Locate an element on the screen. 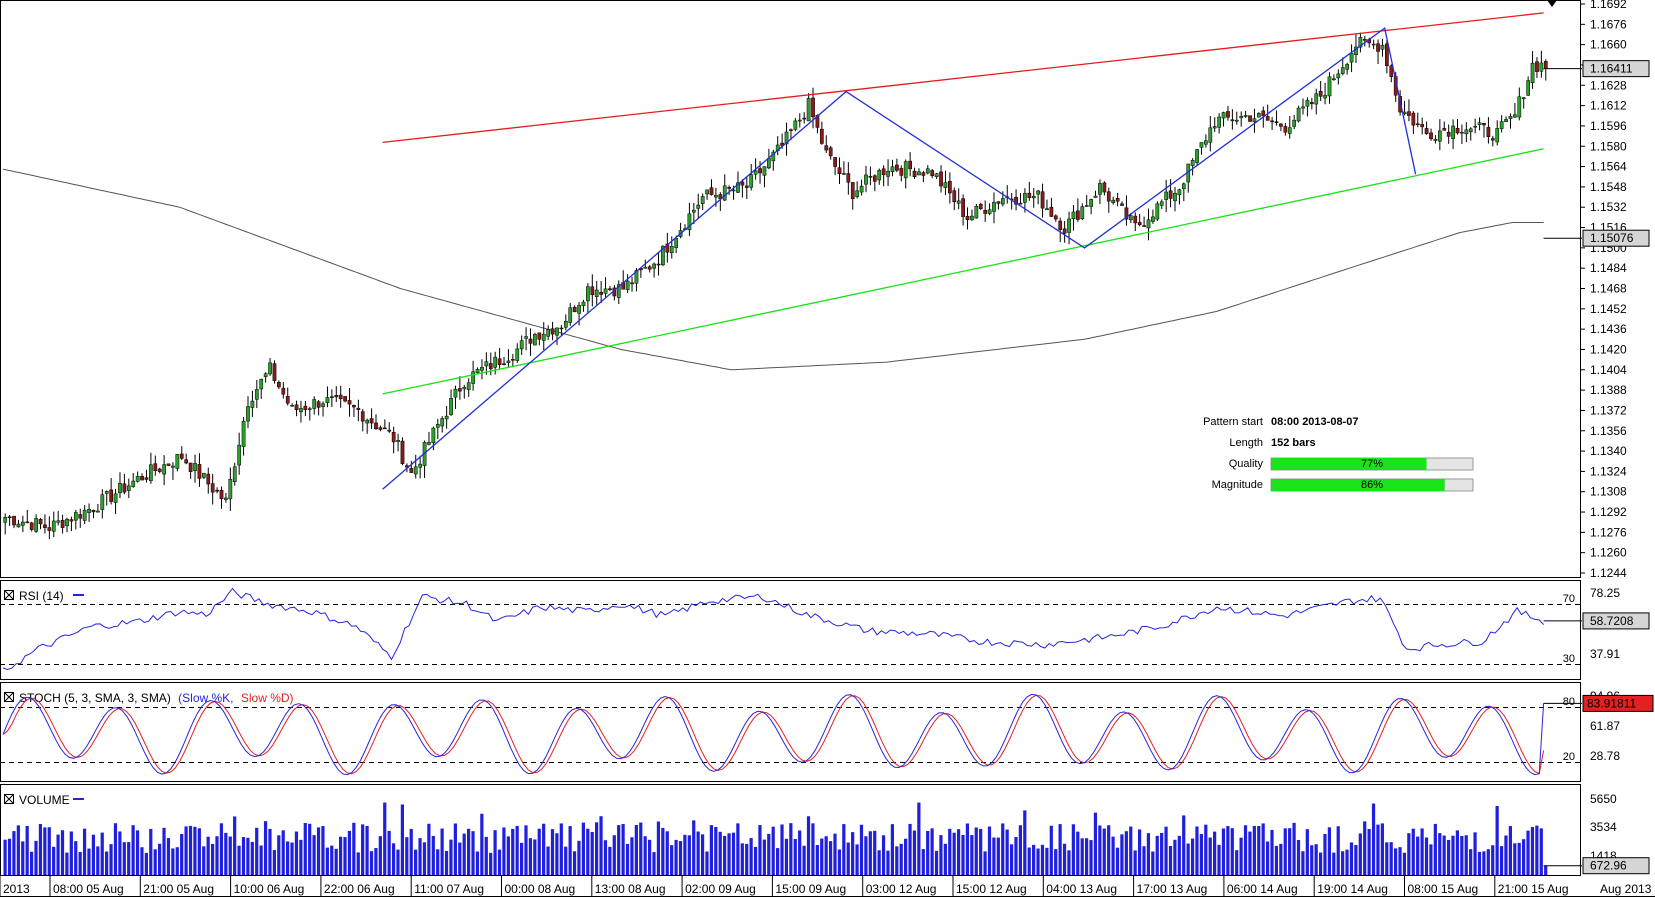  time-tick-label: 15:00 09 Aug is located at coordinates (810, 889).